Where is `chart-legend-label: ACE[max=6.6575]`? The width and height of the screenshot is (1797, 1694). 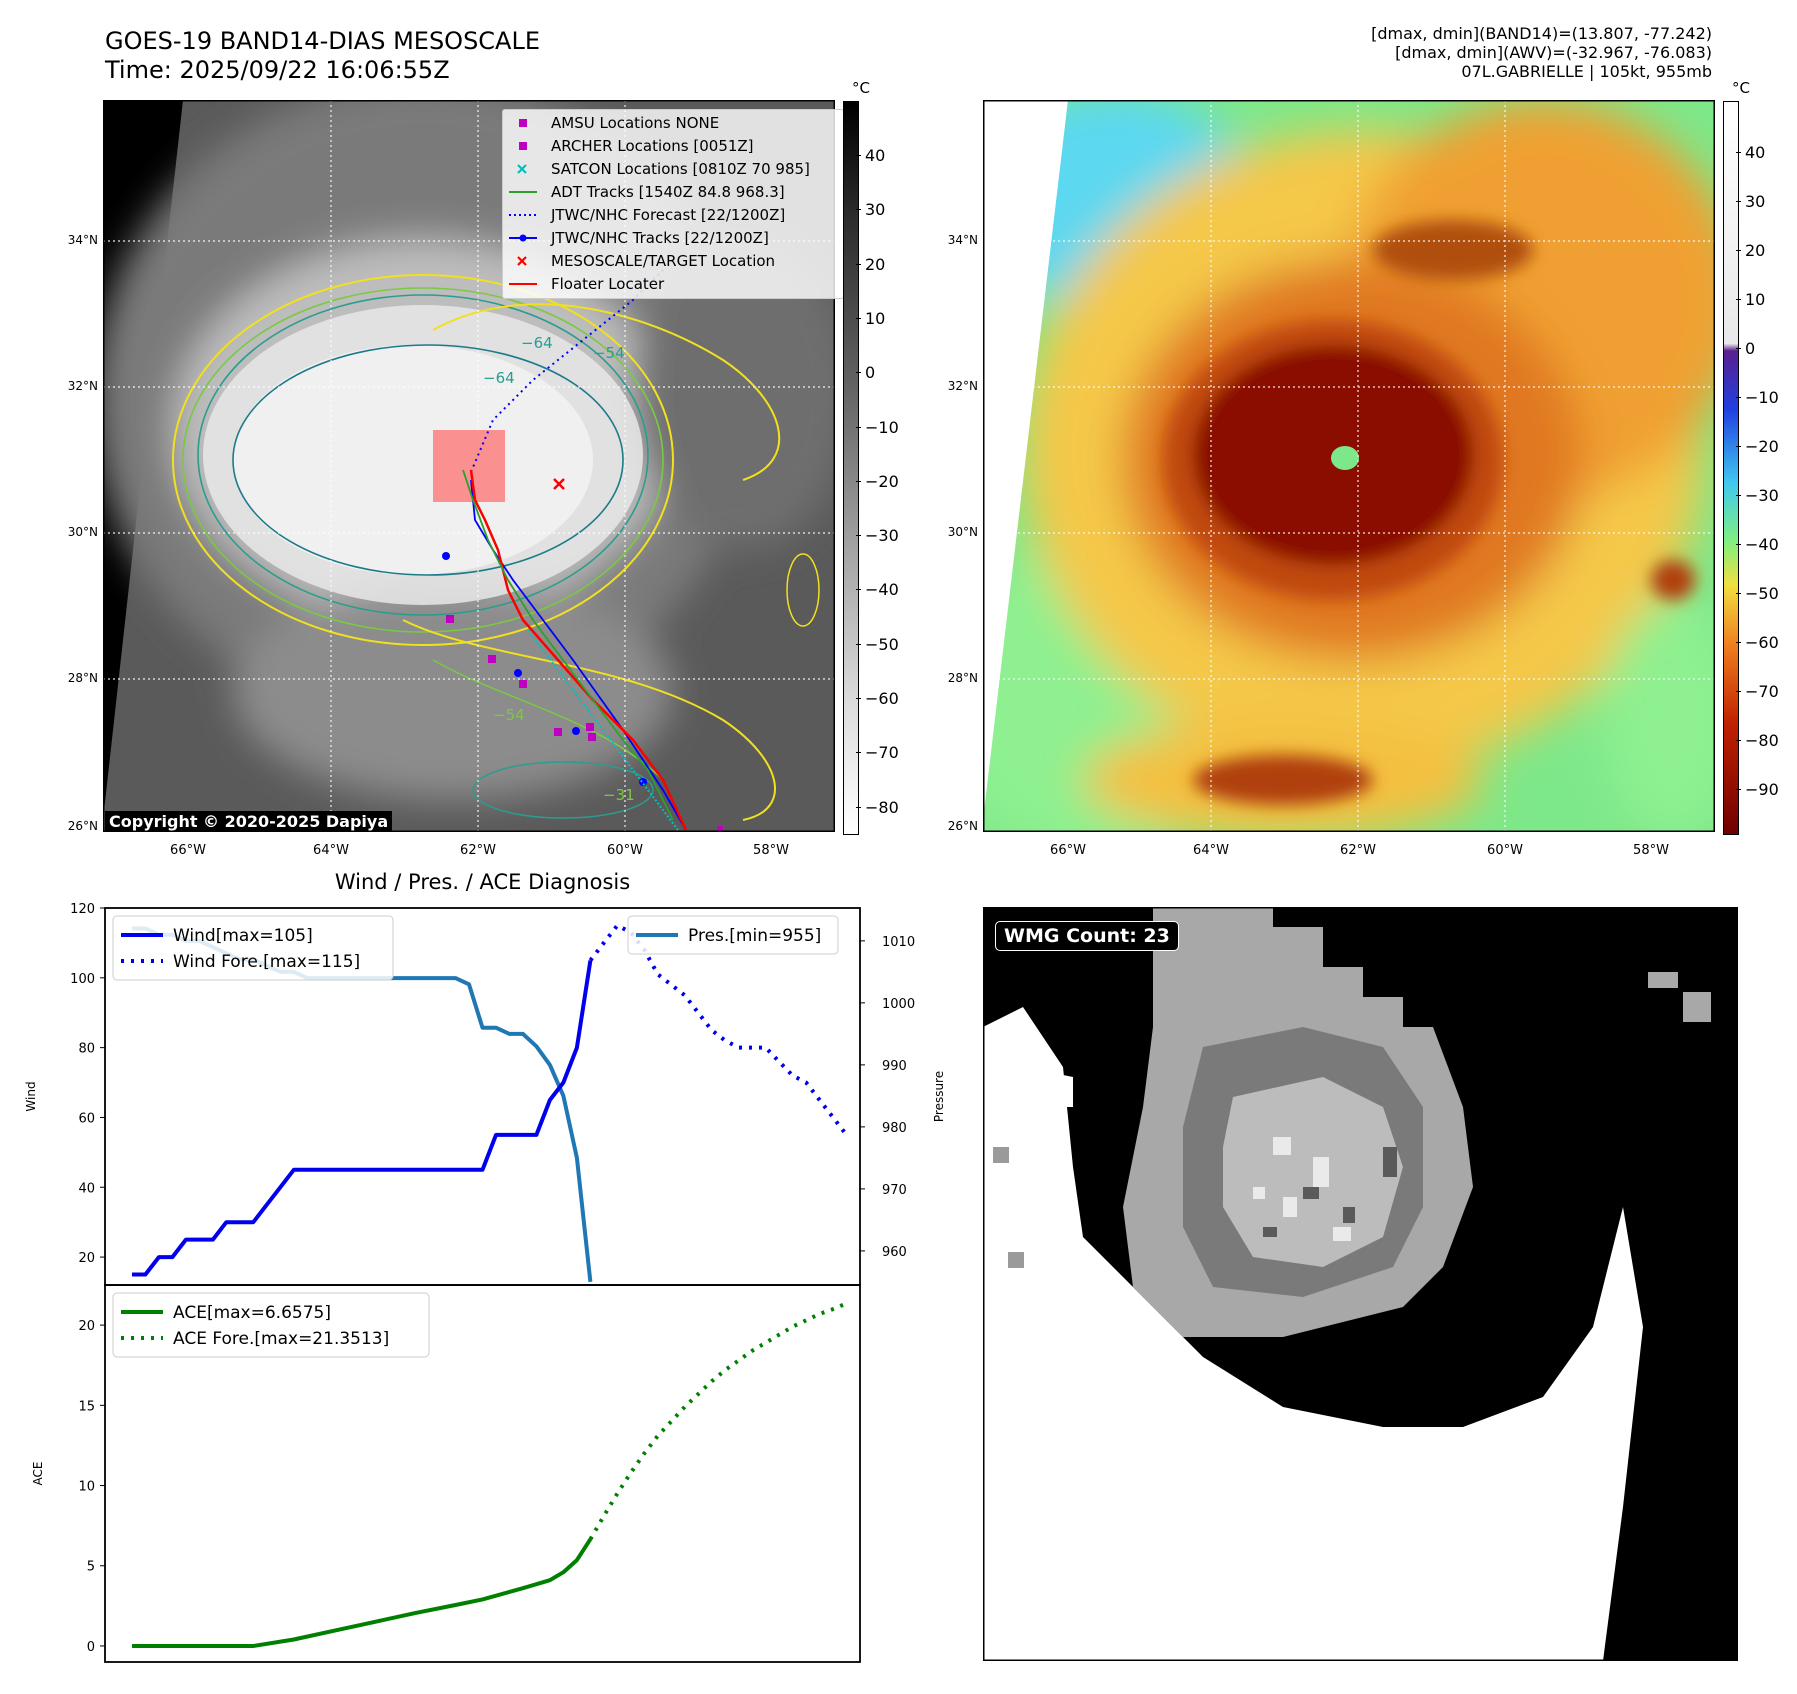 chart-legend-label: ACE[max=6.6575] is located at coordinates (252, 1313).